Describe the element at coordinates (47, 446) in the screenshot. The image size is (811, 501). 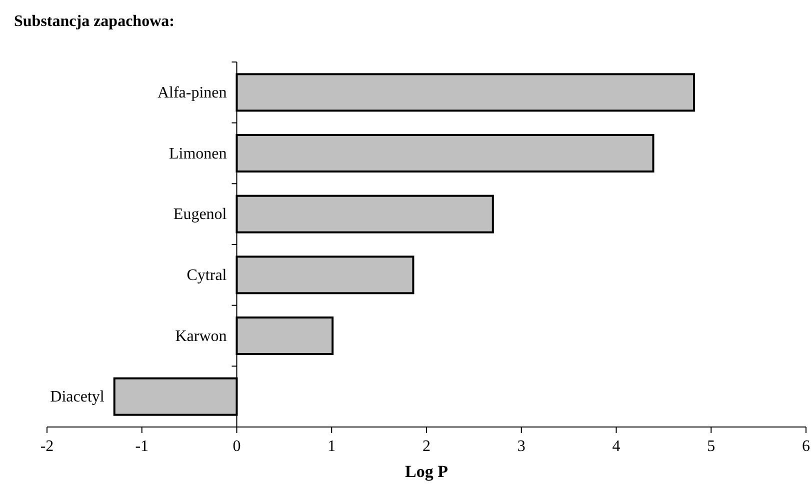
I see `x-tick-label: -2` at that location.